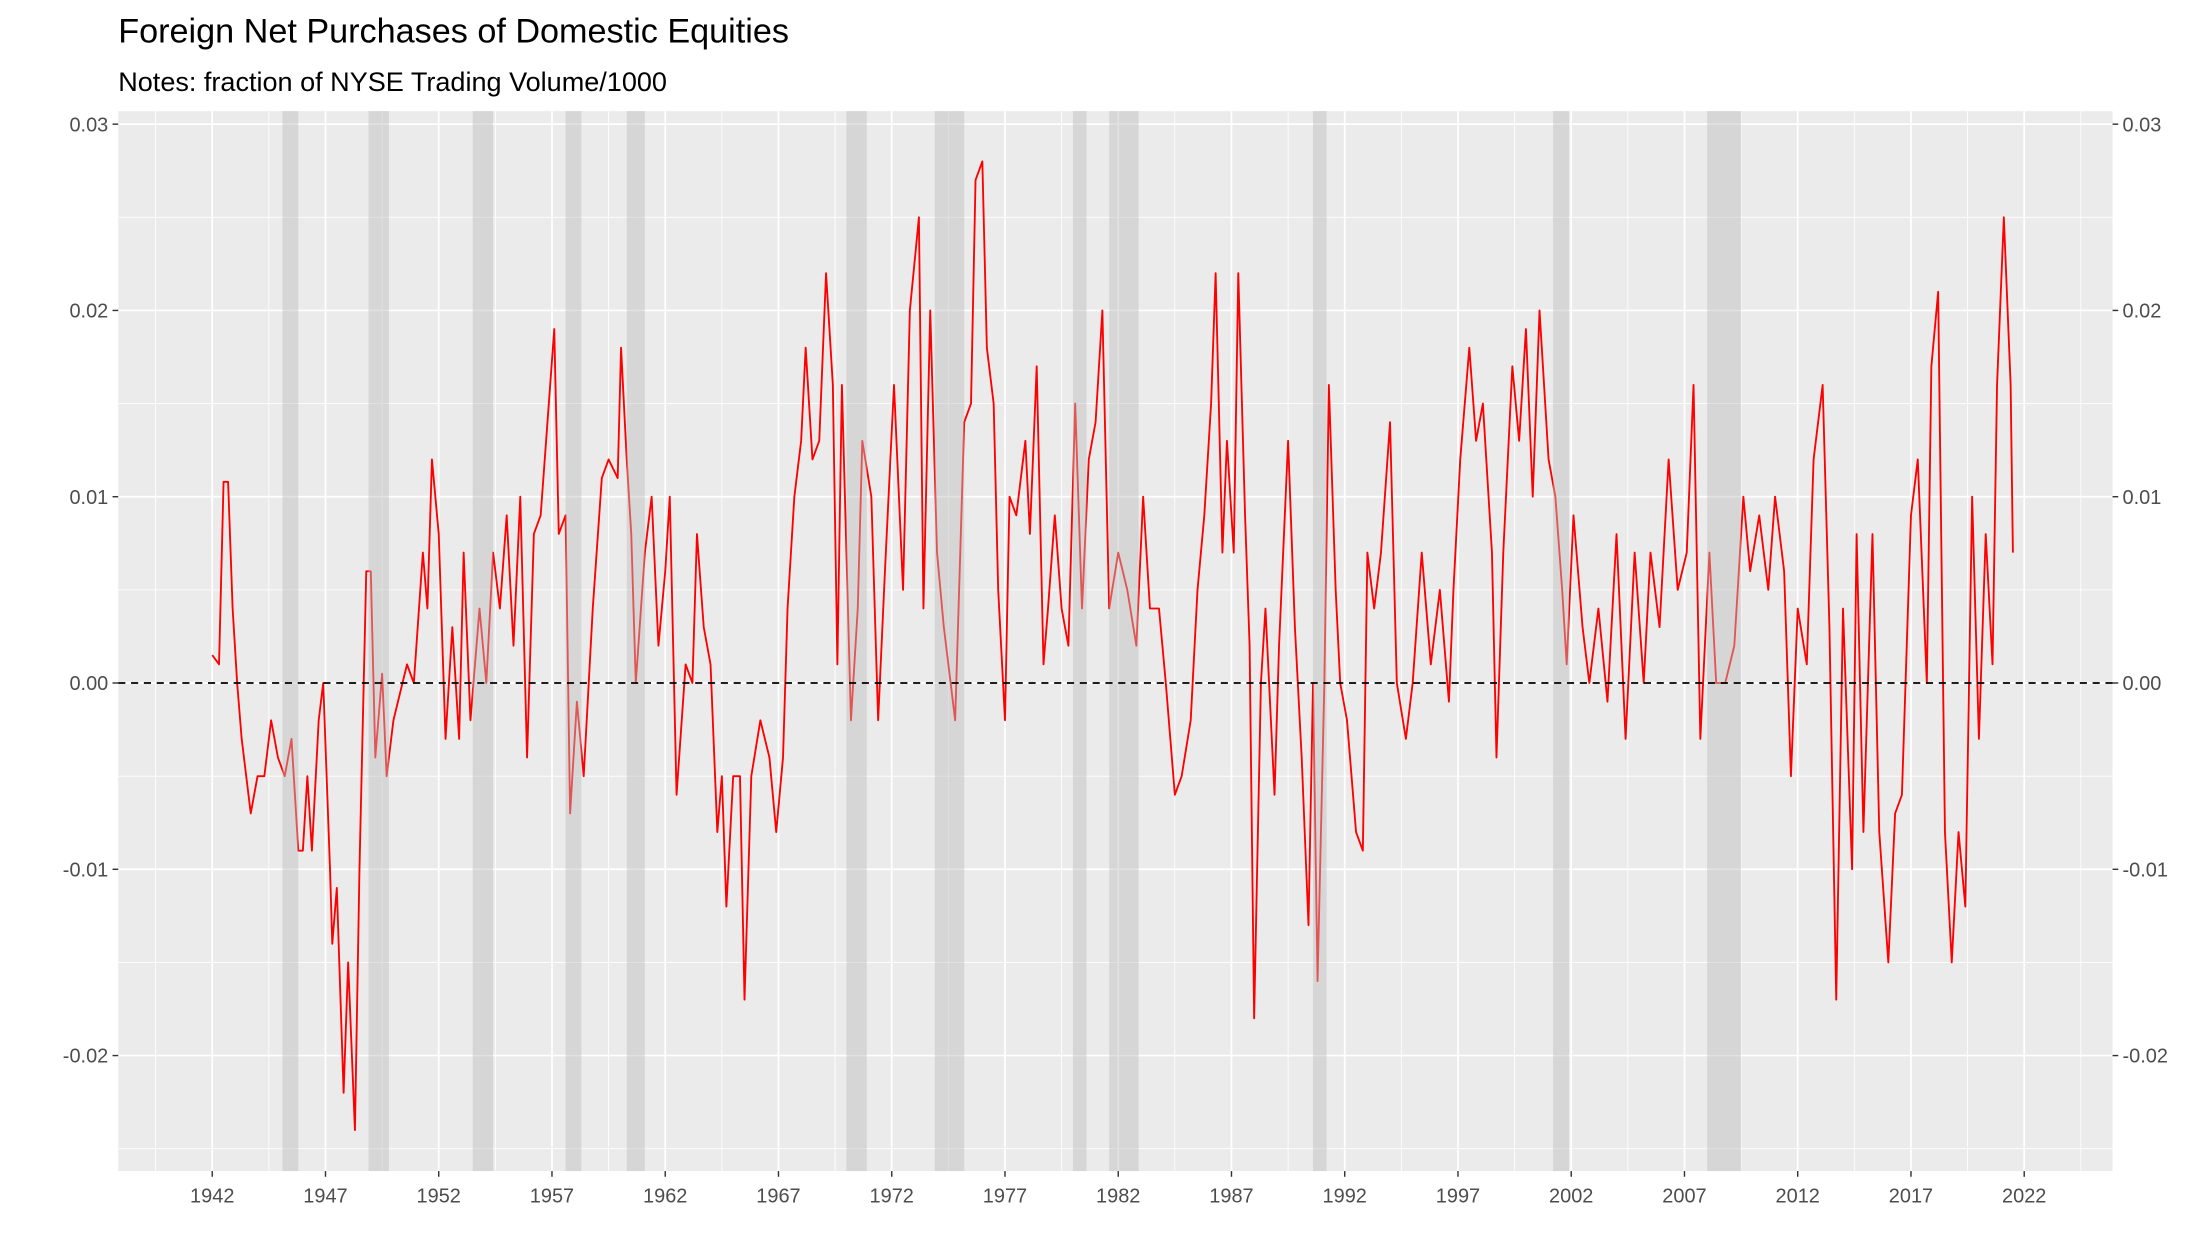 The width and height of the screenshot is (2208, 1248). I want to click on x-tick-label: 1972, so click(892, 1196).